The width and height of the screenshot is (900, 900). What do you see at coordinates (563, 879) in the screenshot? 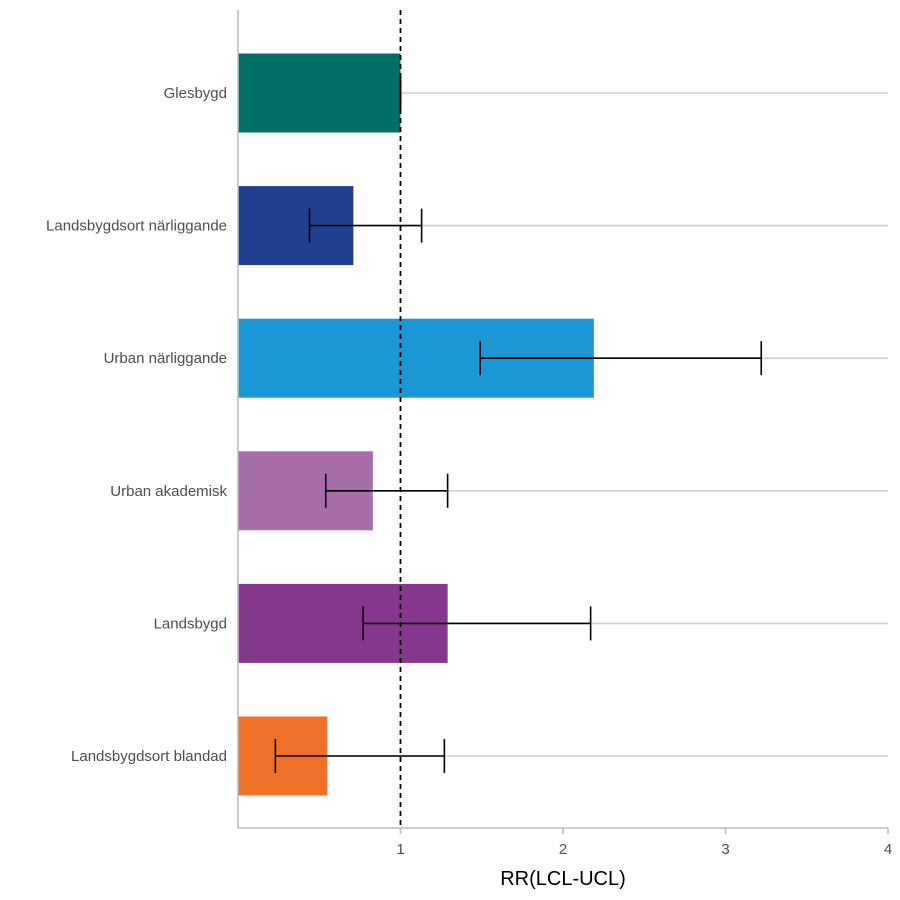
I see `x-axis-title: RR(LCL-UCL)` at bounding box center [563, 879].